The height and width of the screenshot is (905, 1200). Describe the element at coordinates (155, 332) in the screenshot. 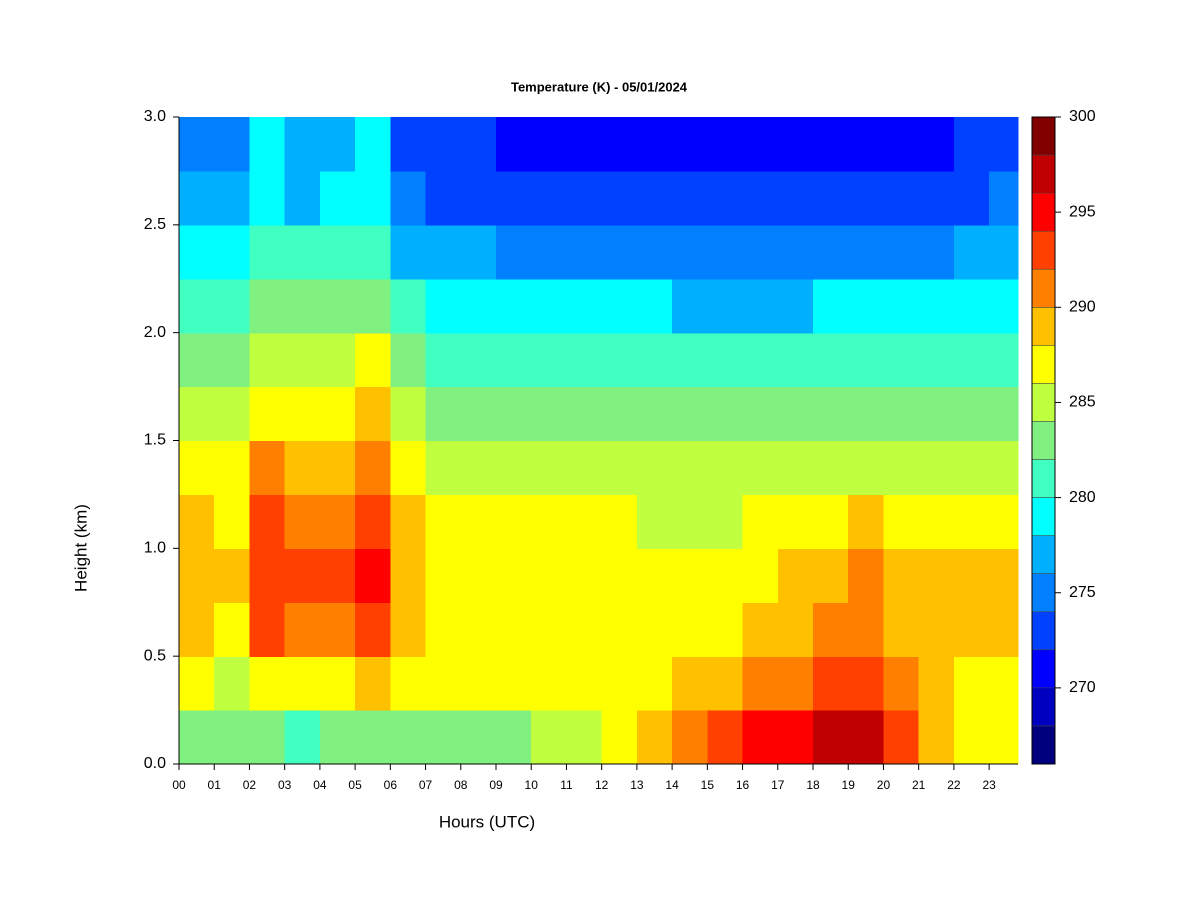

I see `y-tick-label: 2.0` at that location.